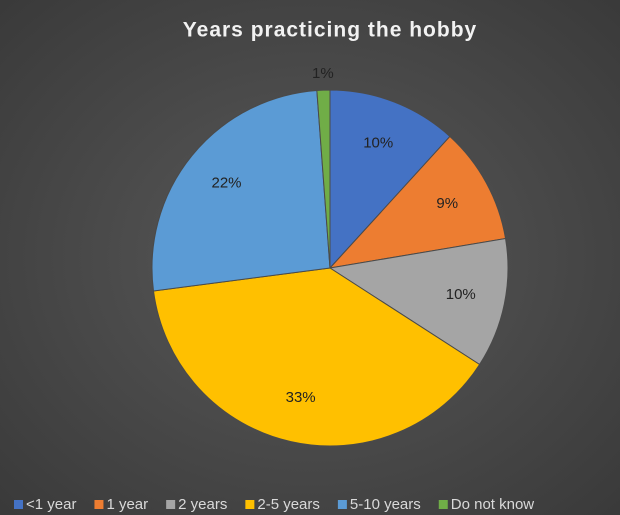 The width and height of the screenshot is (620, 515). What do you see at coordinates (127, 504) in the screenshot?
I see `legend-label: 1 year` at bounding box center [127, 504].